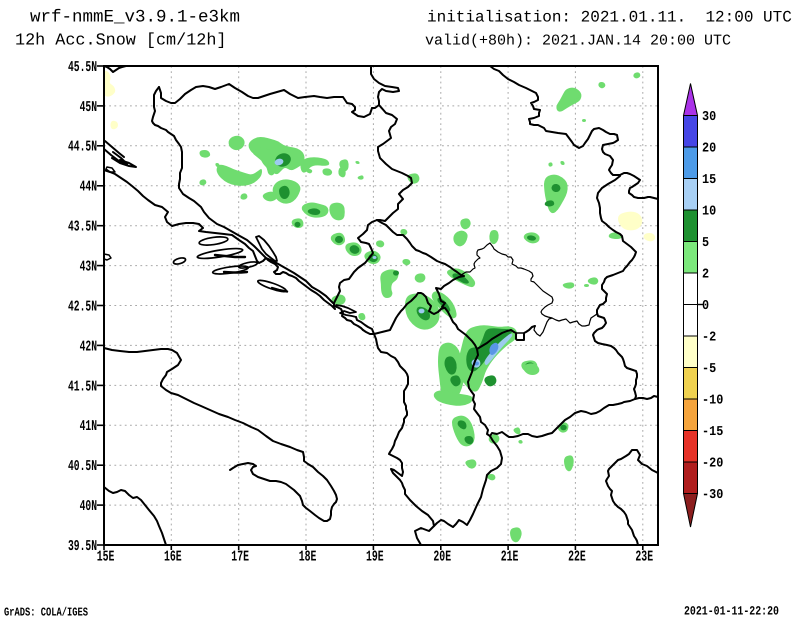 This screenshot has width=800, height=618. Describe the element at coordinates (88, 426) in the screenshot. I see `svg-text: 41N` at that location.